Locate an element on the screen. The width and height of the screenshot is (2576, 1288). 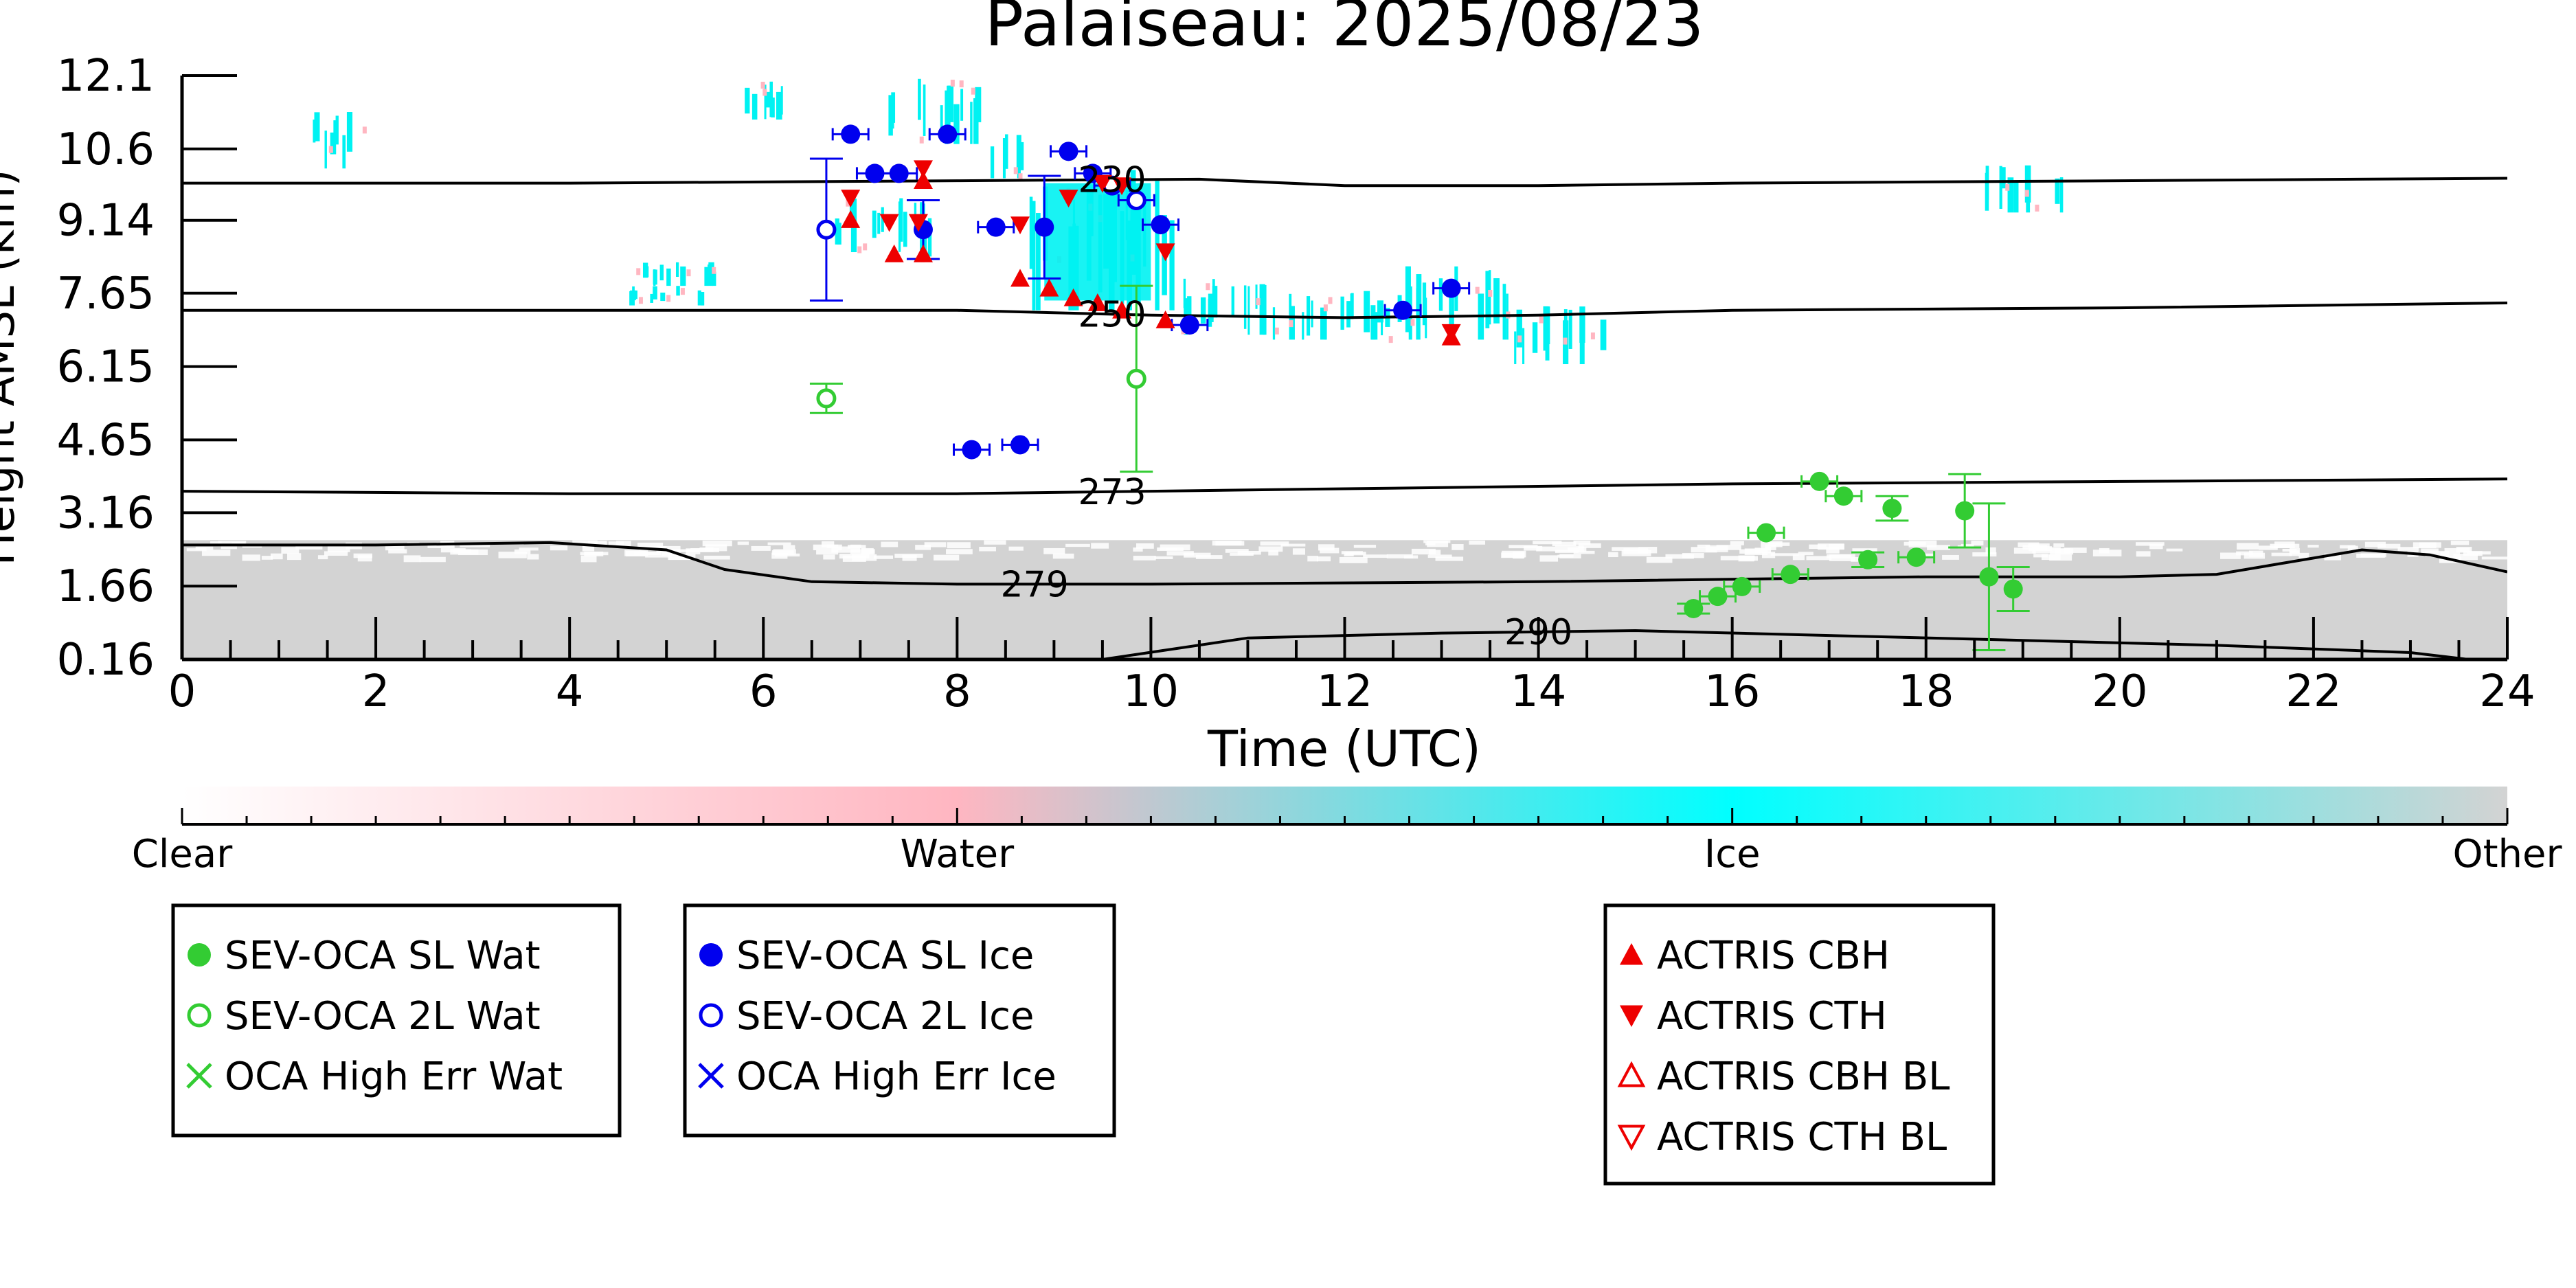
colorbar-label: Clear is located at coordinates (182, 854).